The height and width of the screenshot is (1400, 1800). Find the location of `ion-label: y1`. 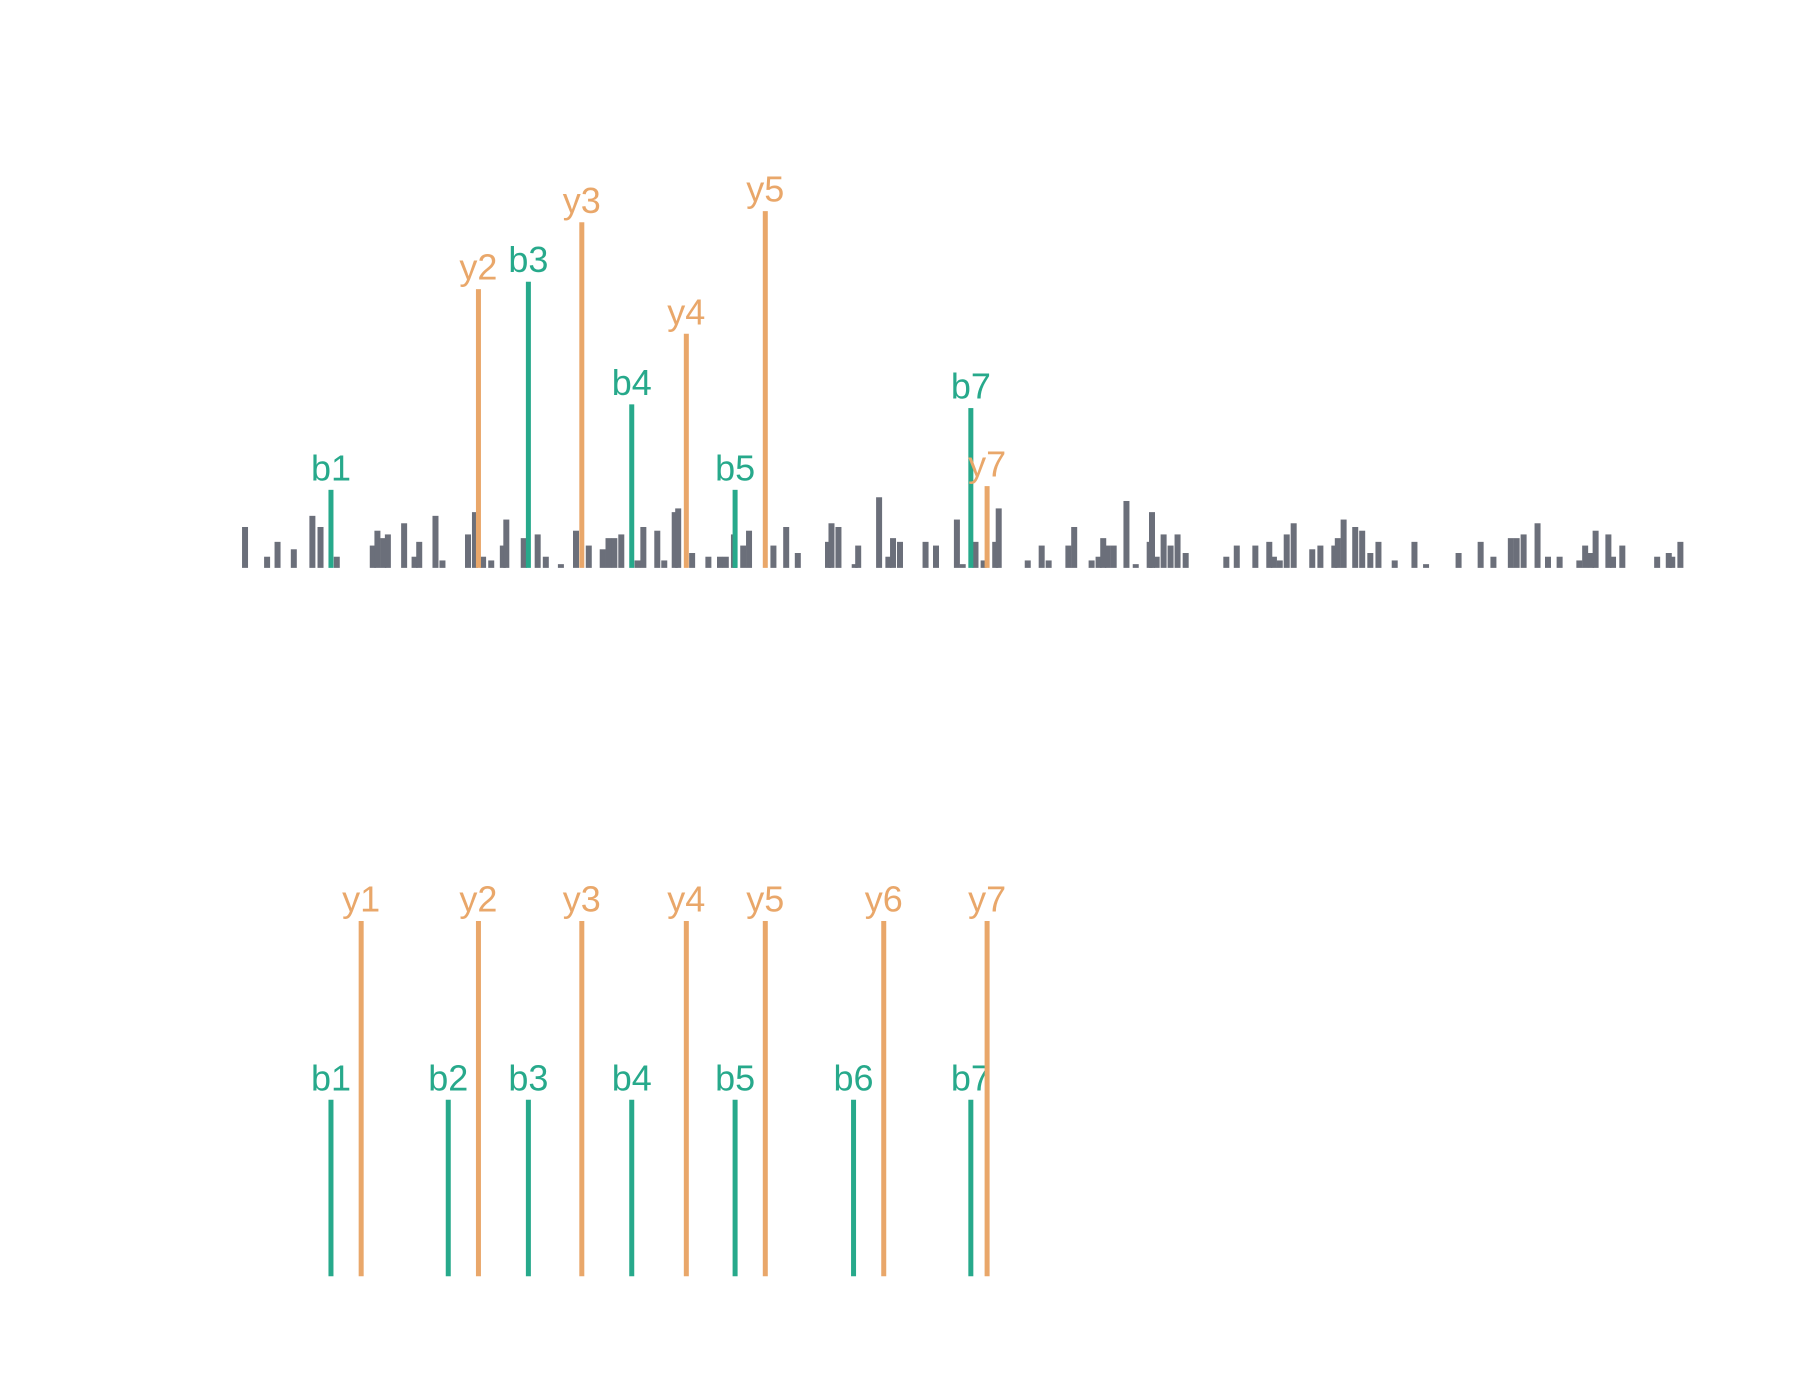

ion-label: y1 is located at coordinates (361, 899).